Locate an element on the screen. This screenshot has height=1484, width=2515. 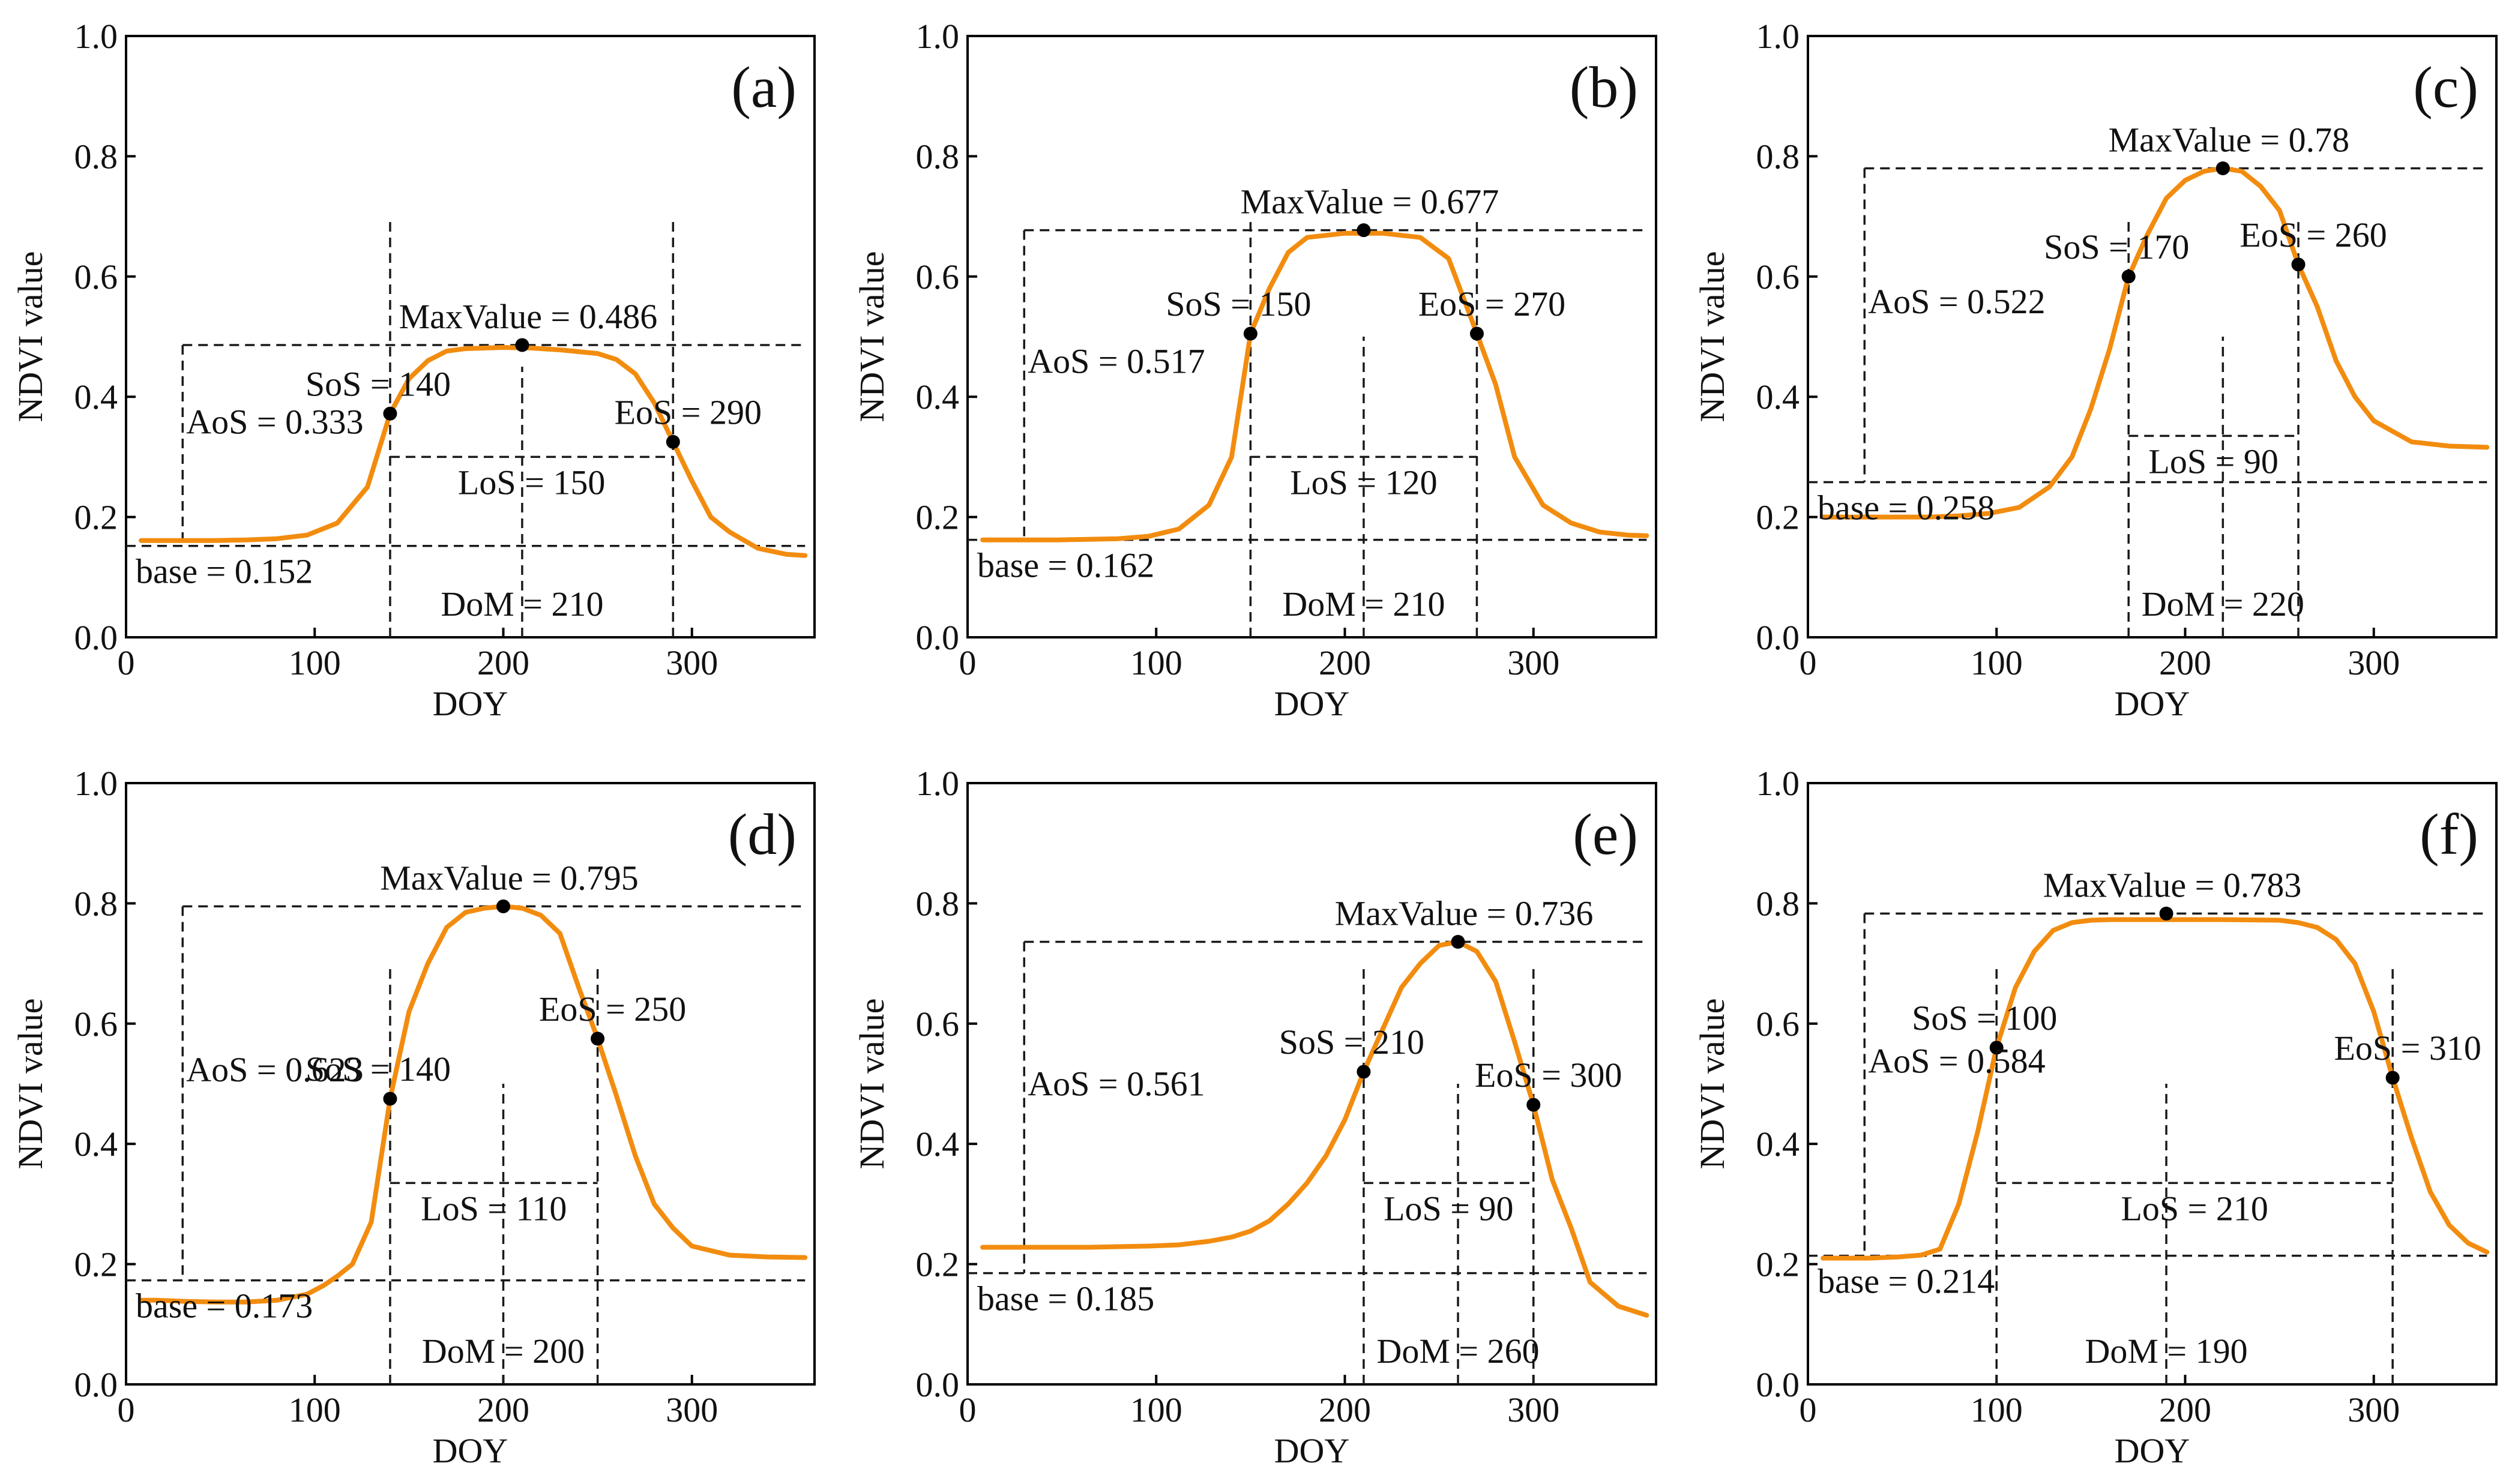
panel-label: (f) is located at coordinates (2449, 834).